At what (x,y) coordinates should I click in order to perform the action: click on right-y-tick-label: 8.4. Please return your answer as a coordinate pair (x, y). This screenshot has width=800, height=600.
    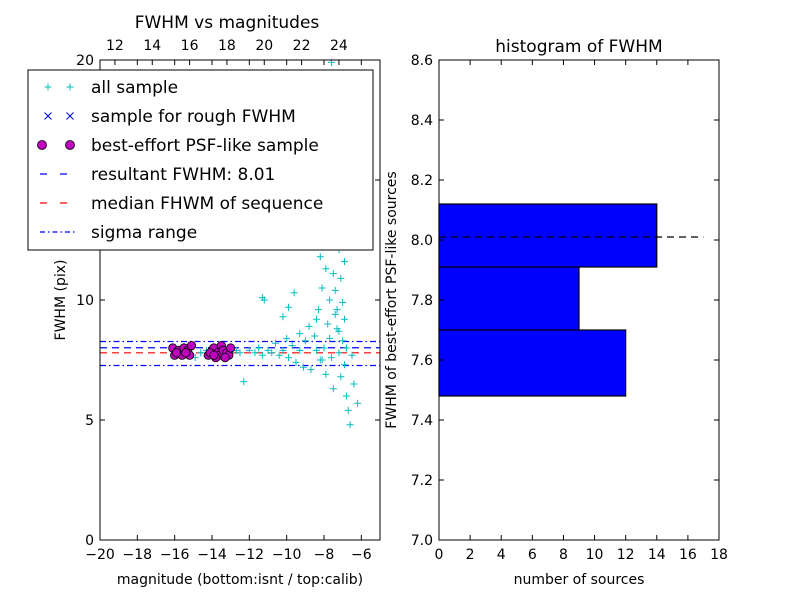
    Looking at the image, I should click on (422, 121).